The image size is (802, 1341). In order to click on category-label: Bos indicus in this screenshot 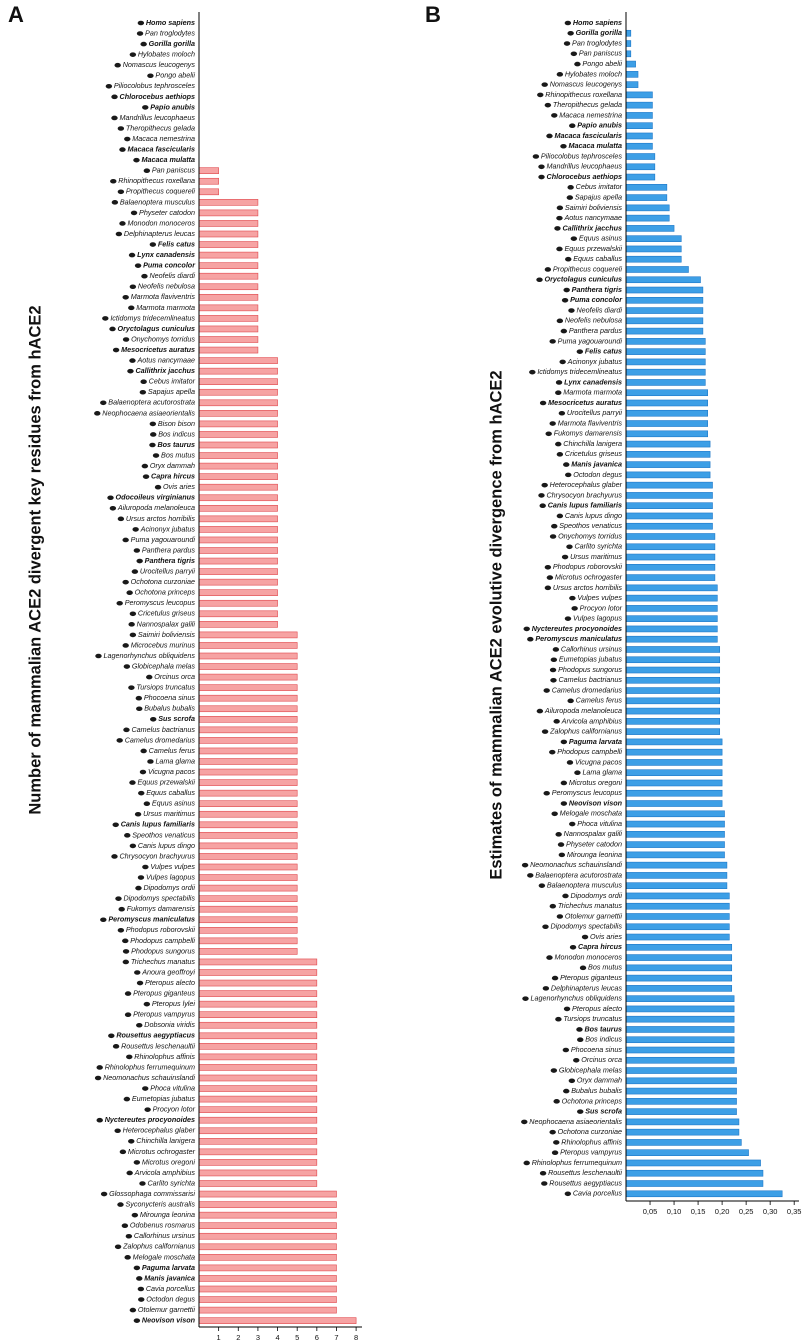, I will do `click(603, 1039)`.